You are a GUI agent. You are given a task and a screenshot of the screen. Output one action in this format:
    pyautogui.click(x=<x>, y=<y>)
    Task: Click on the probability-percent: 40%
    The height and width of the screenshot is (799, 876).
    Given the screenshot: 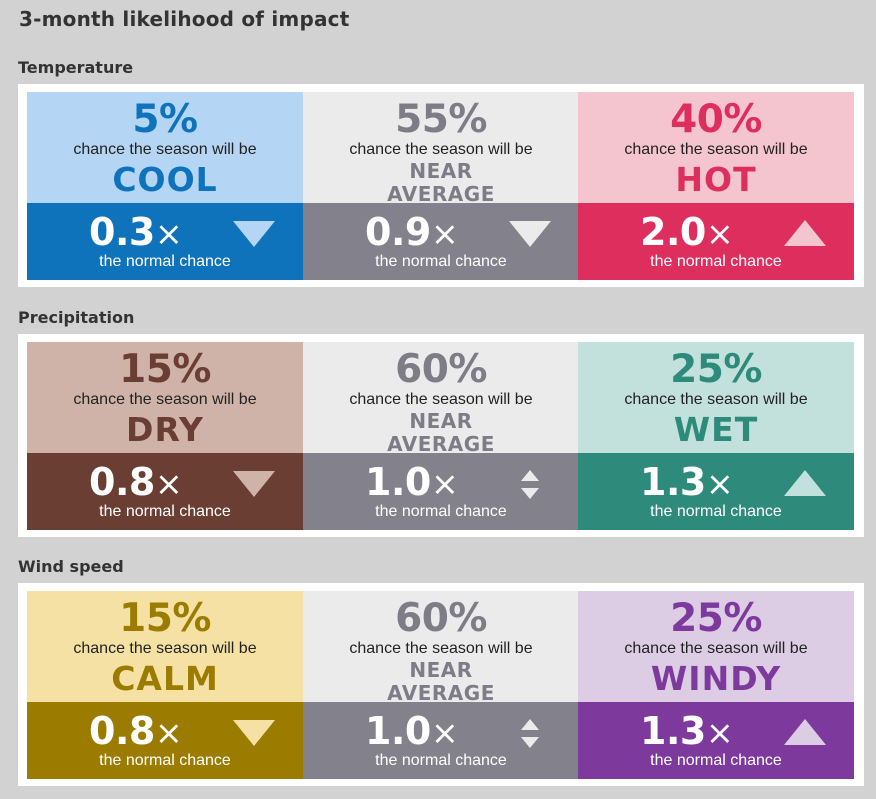 What is the action you would take?
    pyautogui.click(x=716, y=119)
    